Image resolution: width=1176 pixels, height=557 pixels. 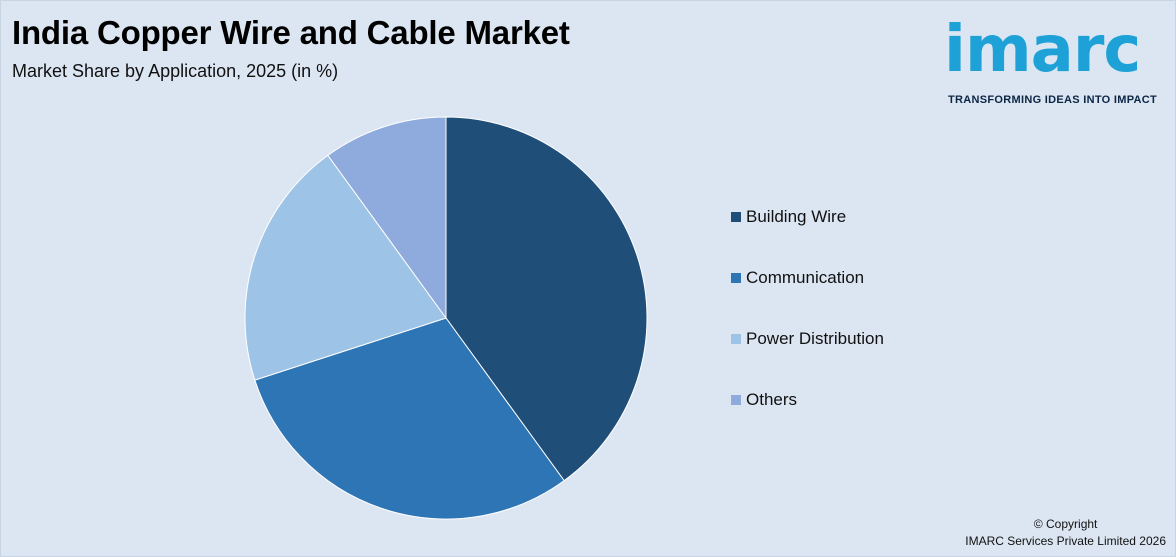 I want to click on logo-tagline: TRANSFORMING IDEAS INTO IMPACT, so click(x=1053, y=100).